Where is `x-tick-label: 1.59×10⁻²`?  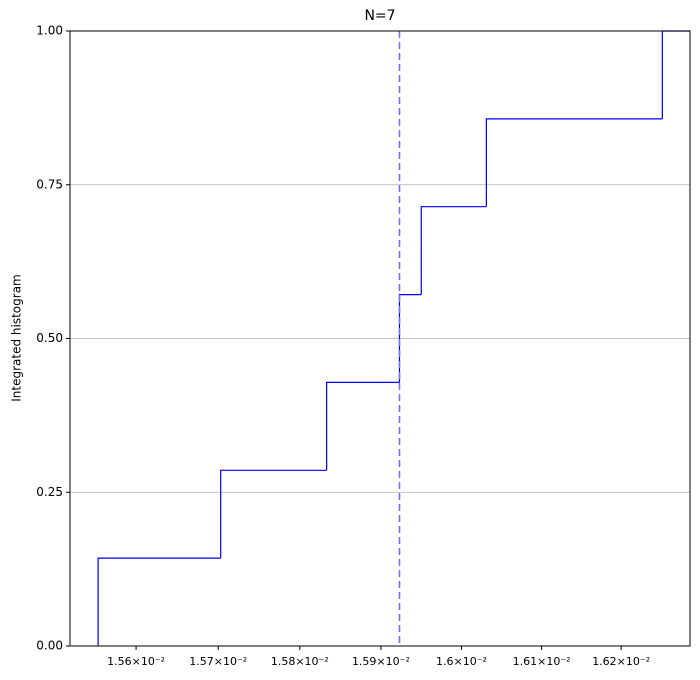 x-tick-label: 1.59×10⁻² is located at coordinates (381, 661).